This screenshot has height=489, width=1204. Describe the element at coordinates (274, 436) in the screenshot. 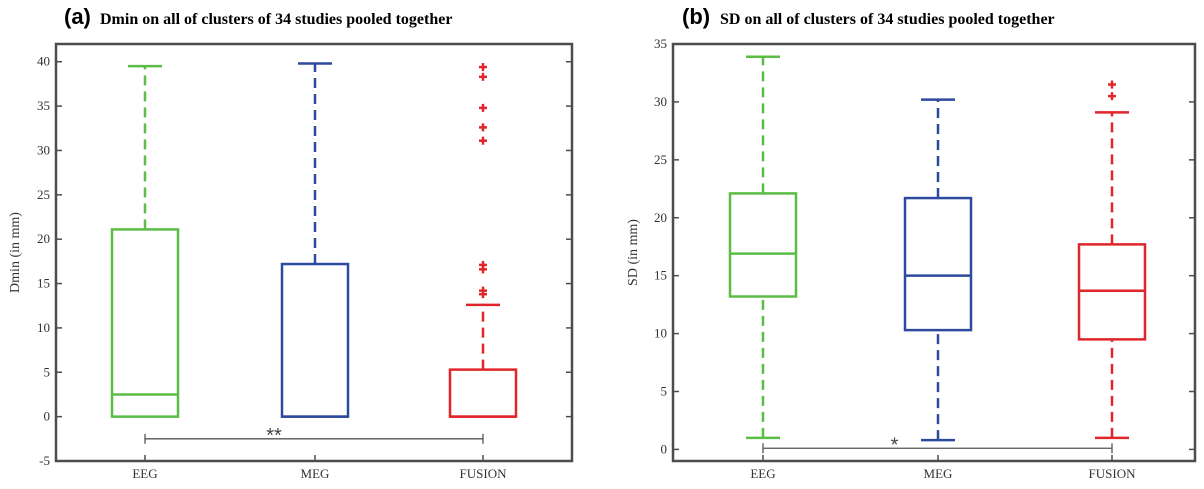

I see `significance-label: **` at that location.